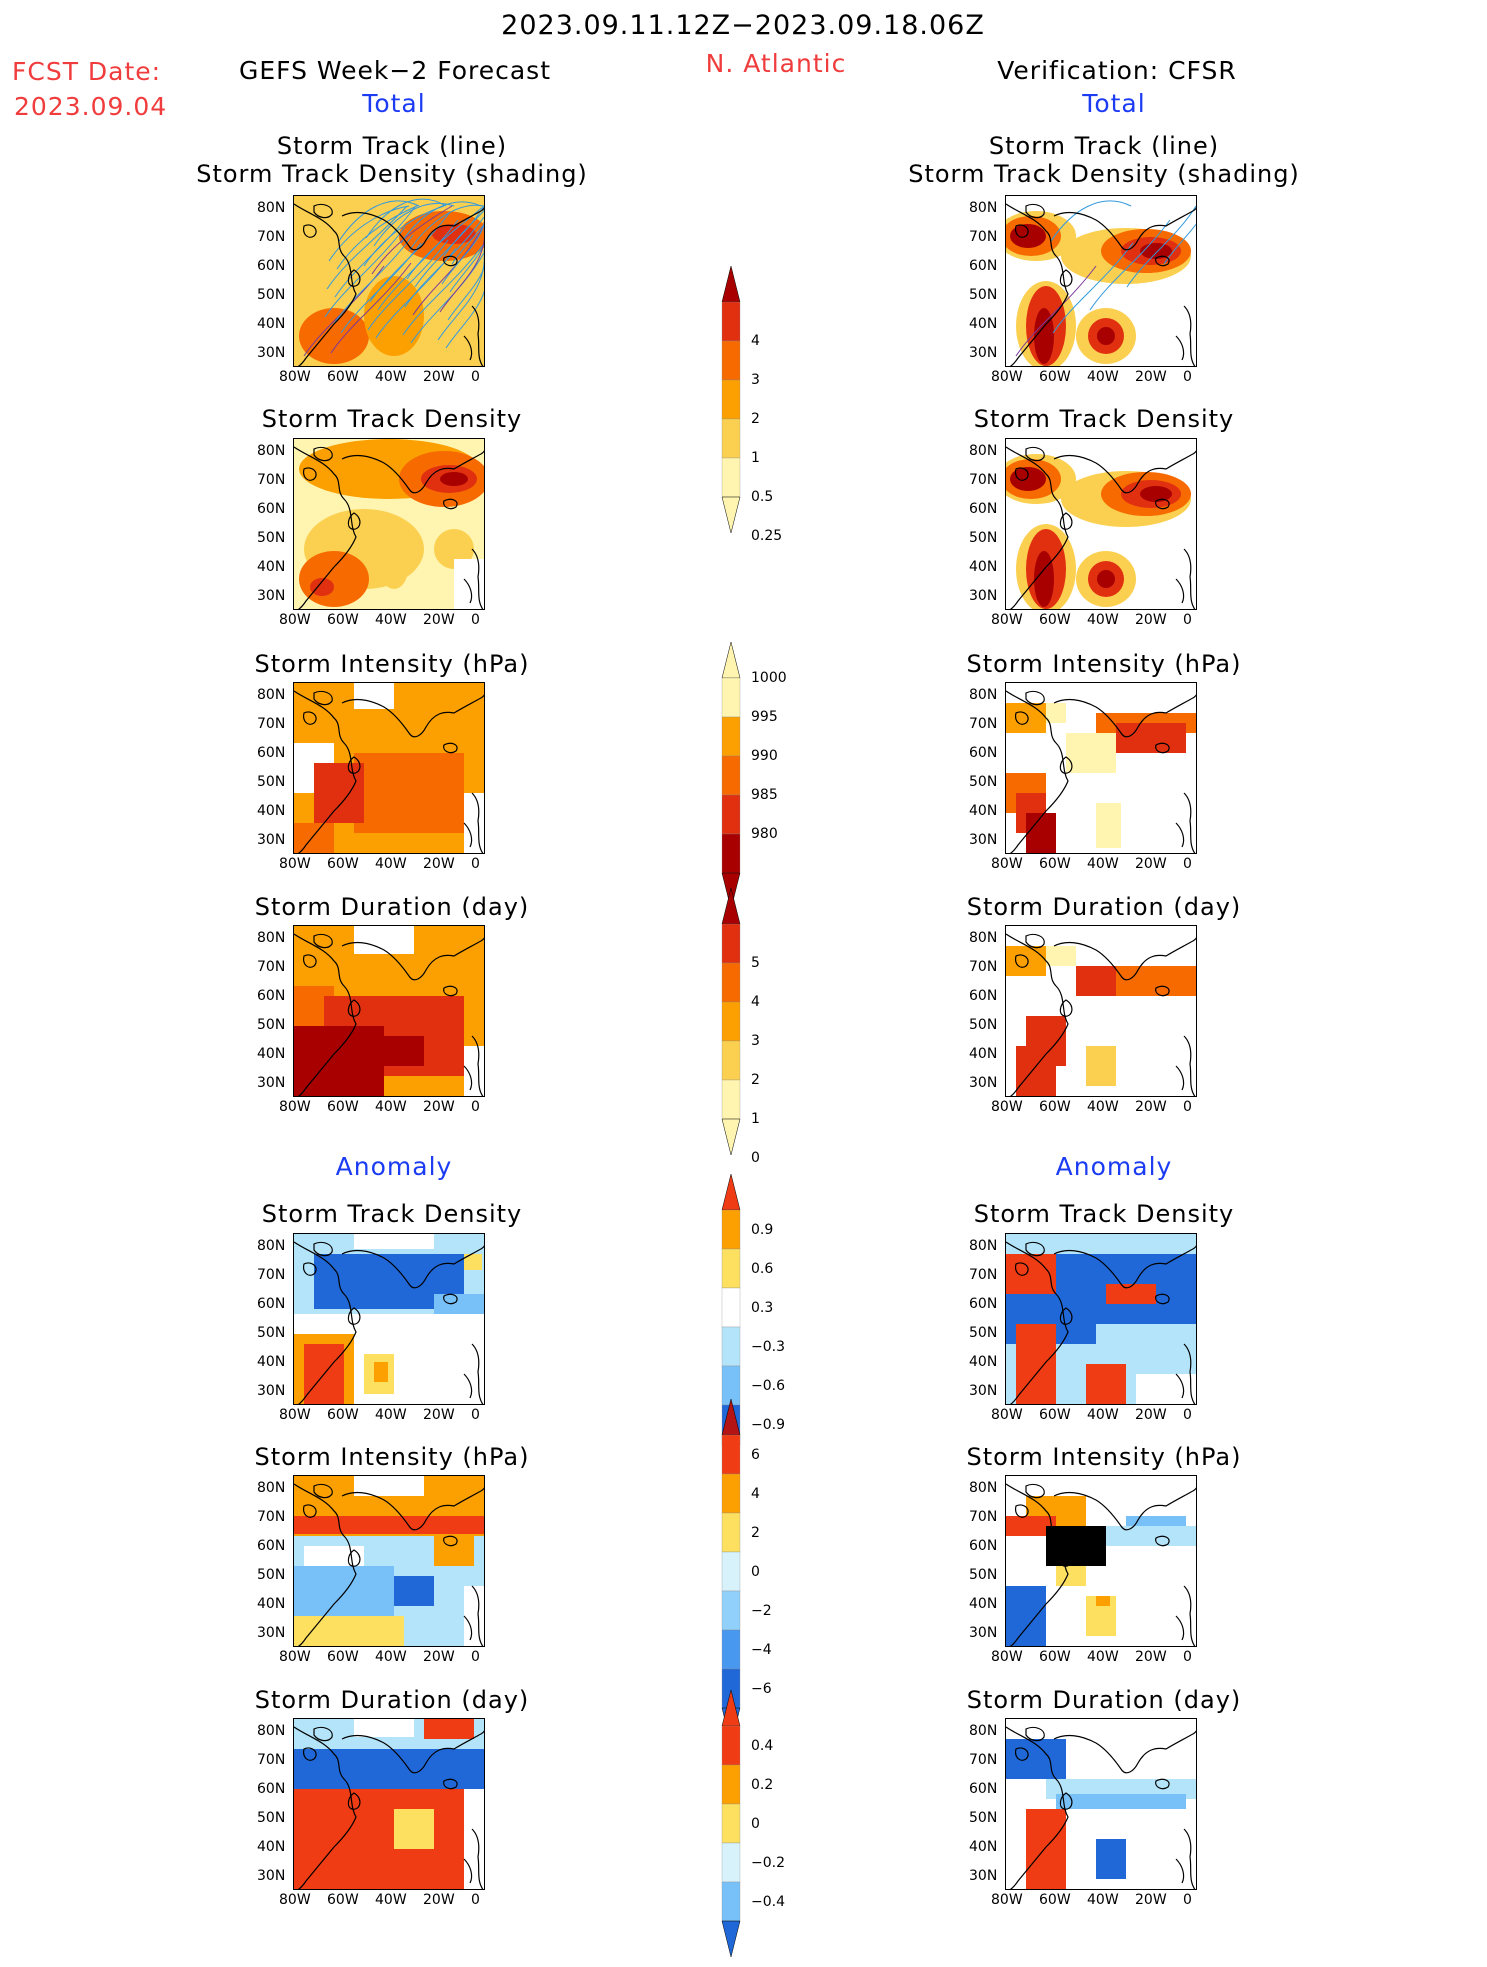  What do you see at coordinates (1101, 1319) in the screenshot?
I see `map-panel-R-a_density` at bounding box center [1101, 1319].